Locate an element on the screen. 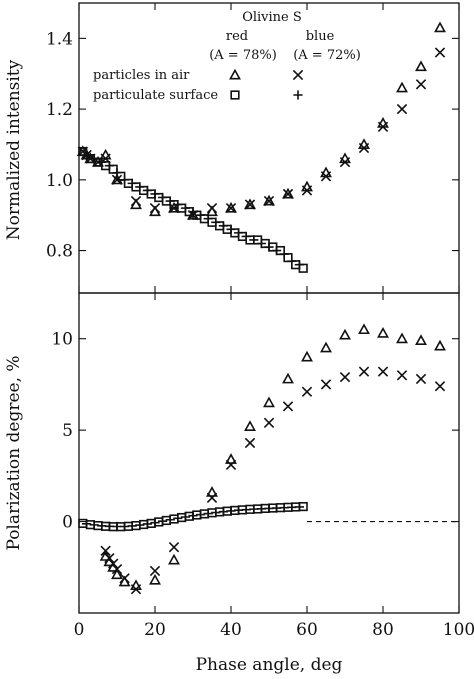  panel0-ytick-label-1: 1.0 is located at coordinates (59, 181).